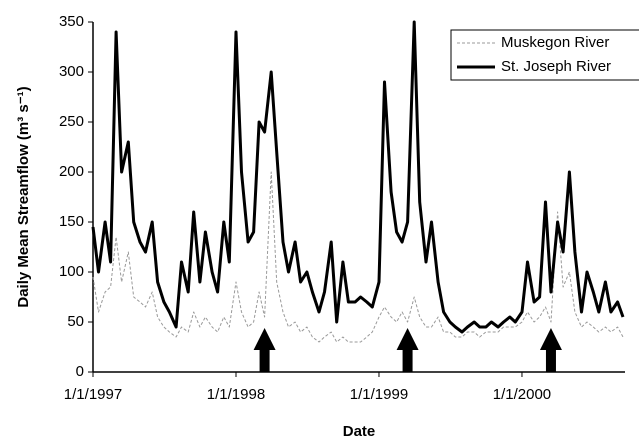  What do you see at coordinates (93, 394) in the screenshot?
I see `x-tick-label: 1/1/1997` at bounding box center [93, 394].